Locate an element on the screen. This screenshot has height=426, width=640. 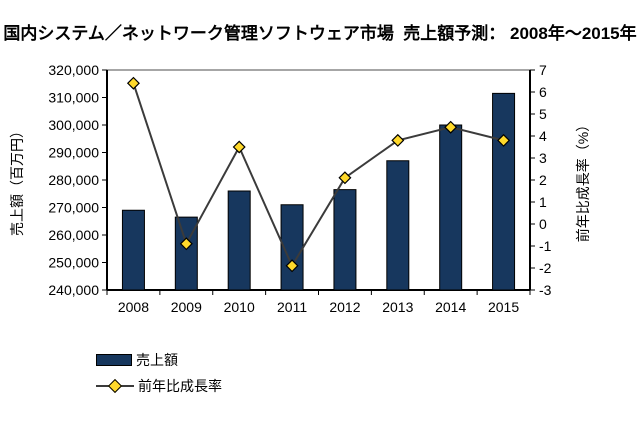
left-axis-tick-label: 300,000 is located at coordinates (73, 125).